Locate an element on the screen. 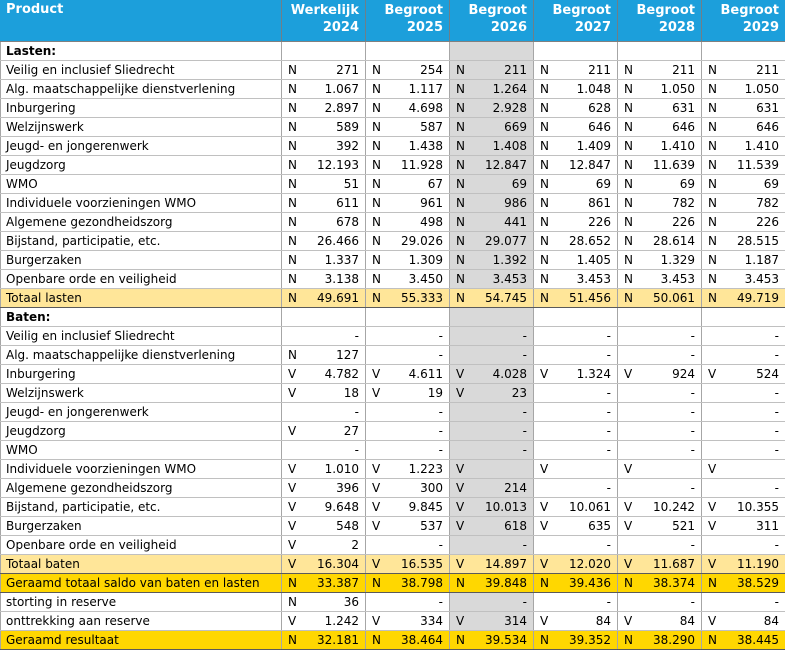  value-cell: 26.466 is located at coordinates (334, 241).